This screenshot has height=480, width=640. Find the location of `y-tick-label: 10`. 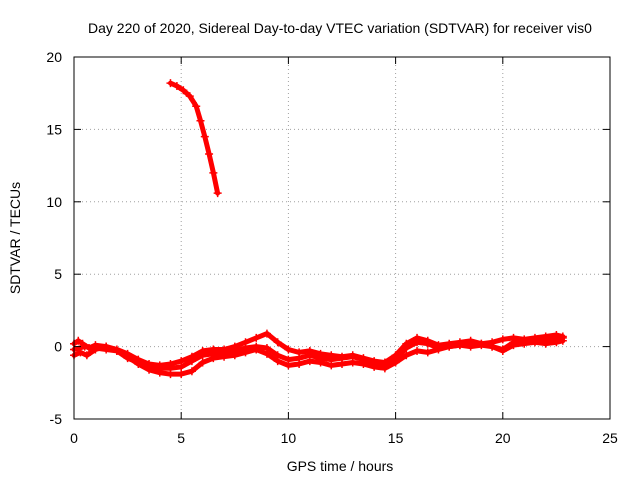

y-tick-label: 10 is located at coordinates (54, 202).